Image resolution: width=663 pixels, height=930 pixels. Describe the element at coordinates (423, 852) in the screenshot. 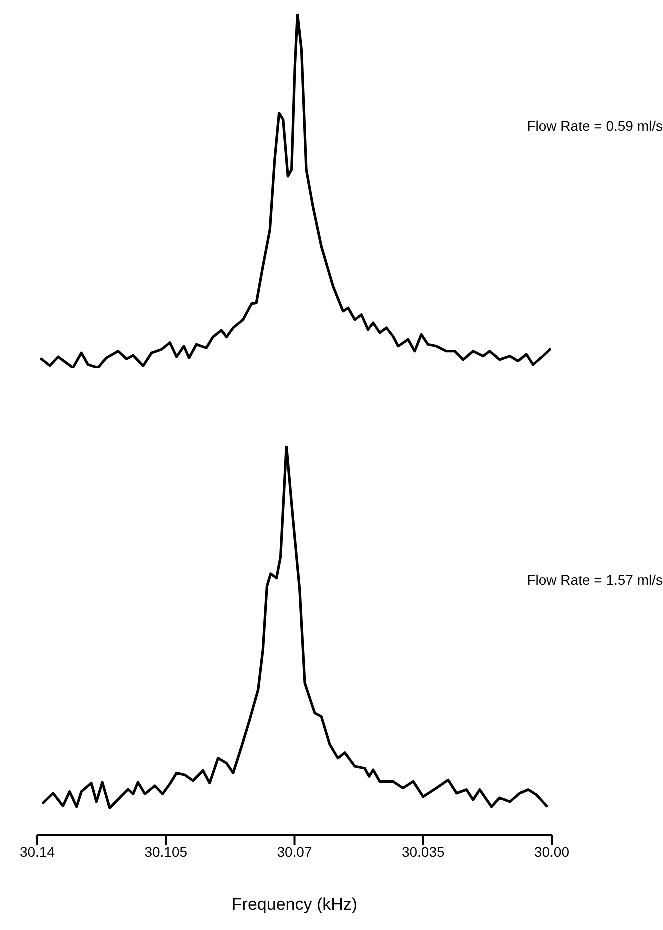

I see `x-tick-label: 30.035` at that location.